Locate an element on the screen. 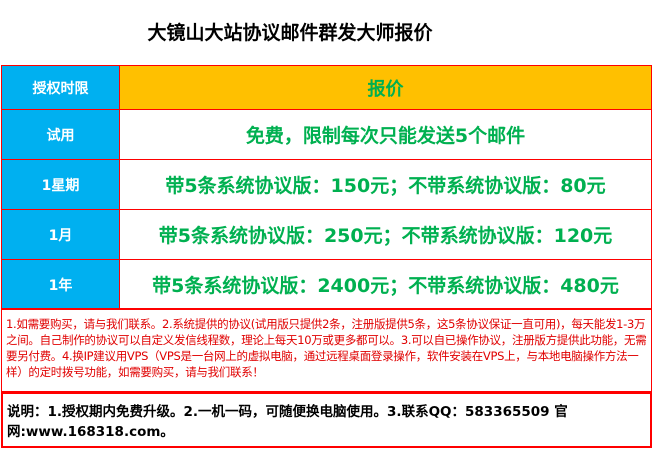 This screenshot has height=449, width=653. row-period: 1年 is located at coordinates (60, 284).